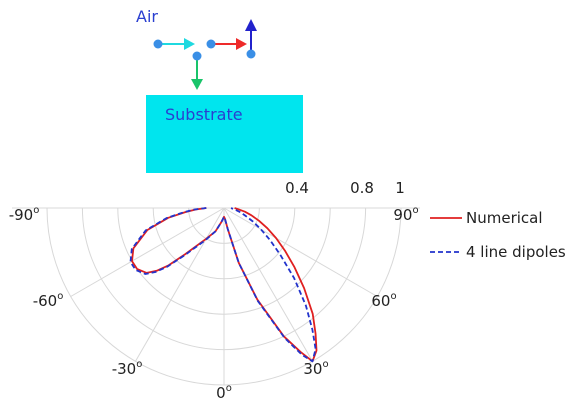  I want to click on green-arrow-head, so click(197, 84).